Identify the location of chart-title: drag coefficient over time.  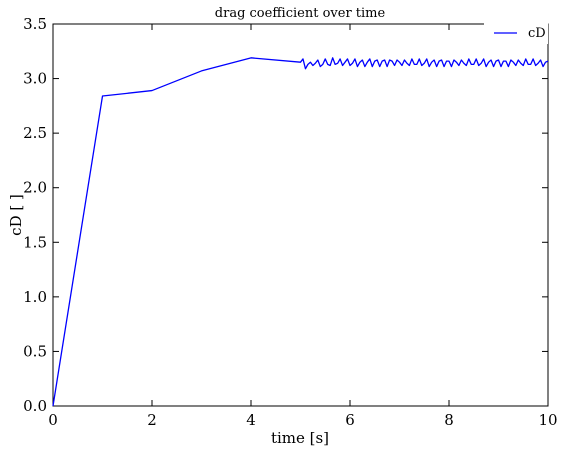
(300, 13).